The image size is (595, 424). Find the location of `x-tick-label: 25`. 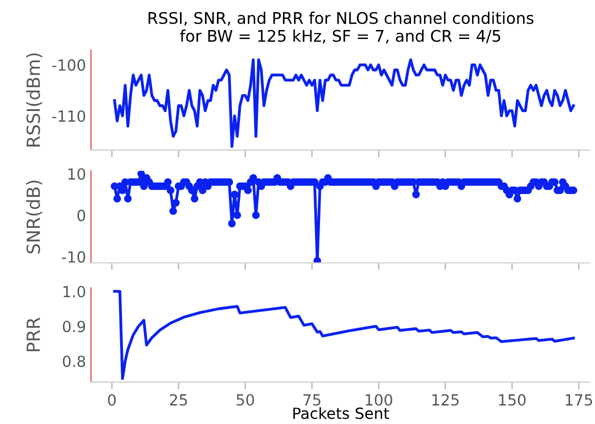

x-tick-label: 25 is located at coordinates (178, 400).